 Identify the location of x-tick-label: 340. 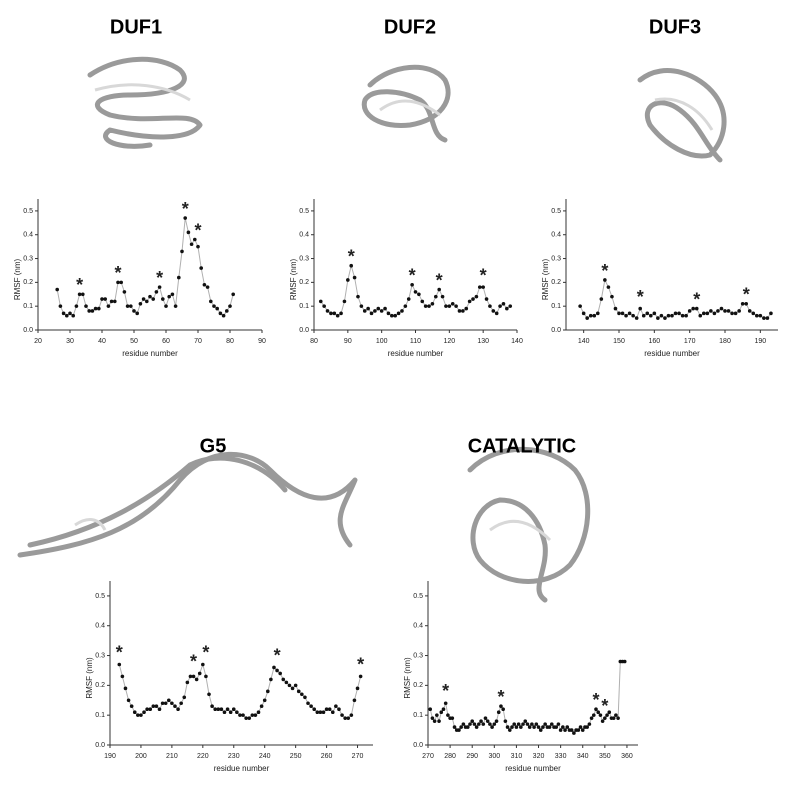
(583, 756).